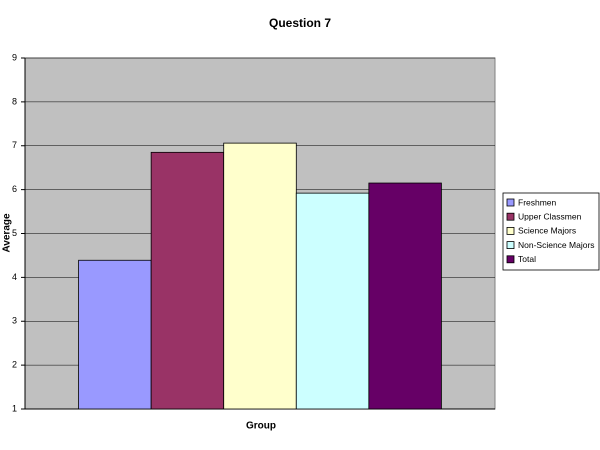  What do you see at coordinates (550, 216) in the screenshot?
I see `legend-label: Upper Classmen` at bounding box center [550, 216].